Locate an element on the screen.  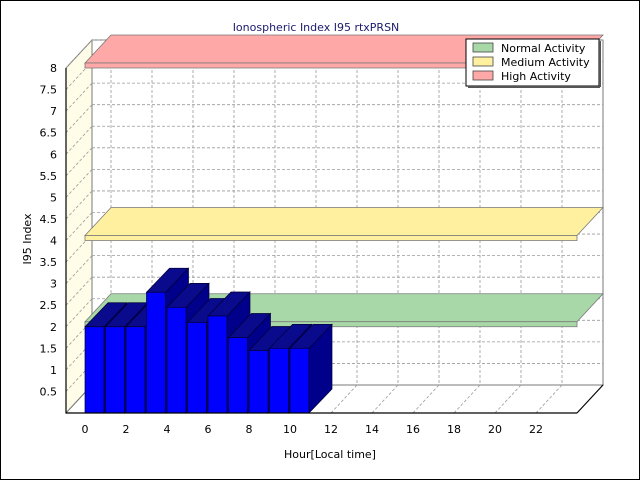
legend-label-normal: Normal Activity is located at coordinates (543, 48).